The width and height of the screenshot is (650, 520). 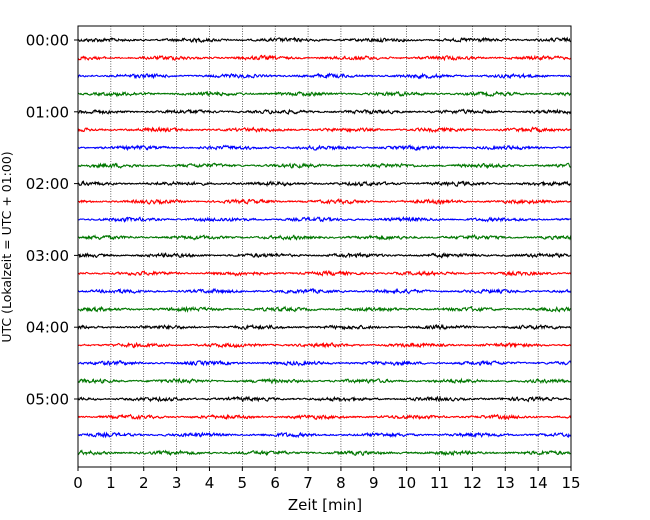 I want to click on x-tick-label: 7, so click(x=308, y=483).